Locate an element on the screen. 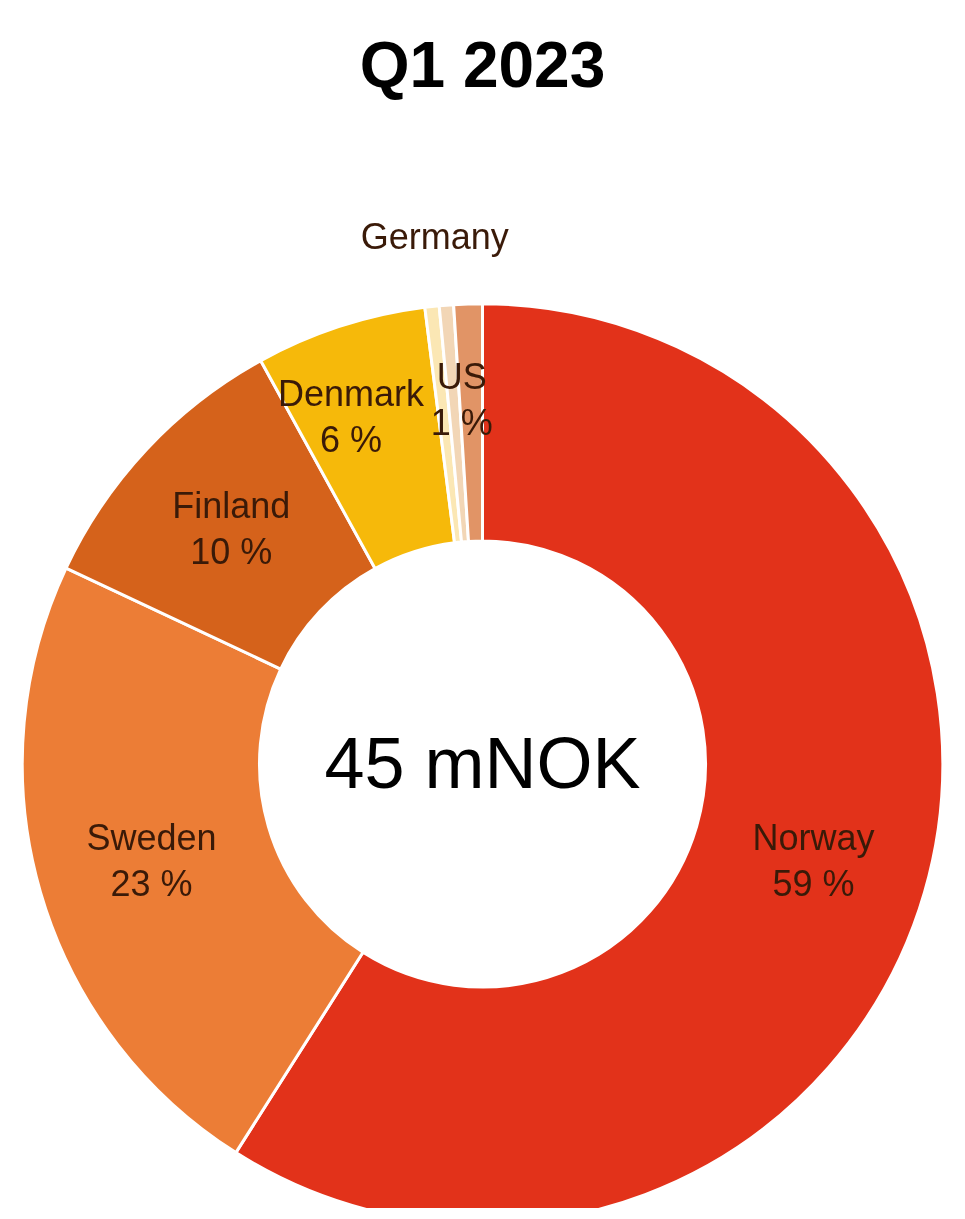 The width and height of the screenshot is (965, 1219). data-label: 10 % is located at coordinates (231, 551).